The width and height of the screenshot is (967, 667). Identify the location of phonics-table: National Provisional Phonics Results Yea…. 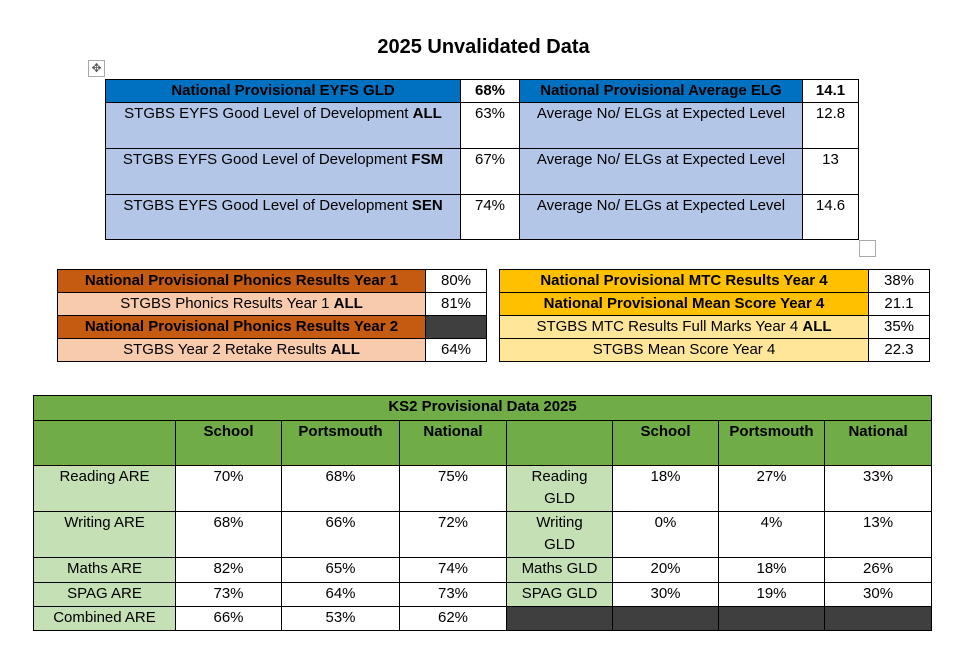
(272, 315).